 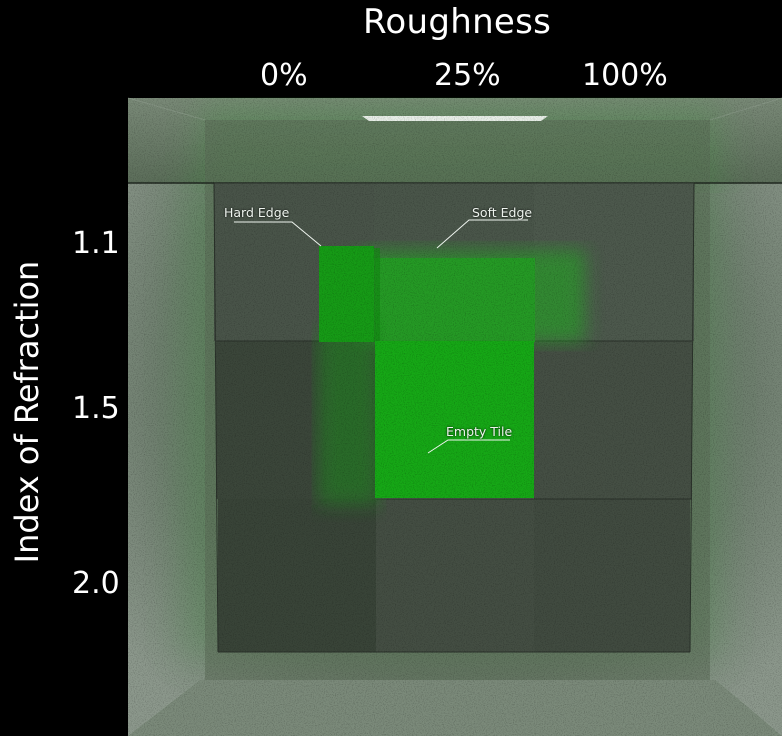 What do you see at coordinates (96, 583) in the screenshot?
I see `row-label-2: 2.0` at bounding box center [96, 583].